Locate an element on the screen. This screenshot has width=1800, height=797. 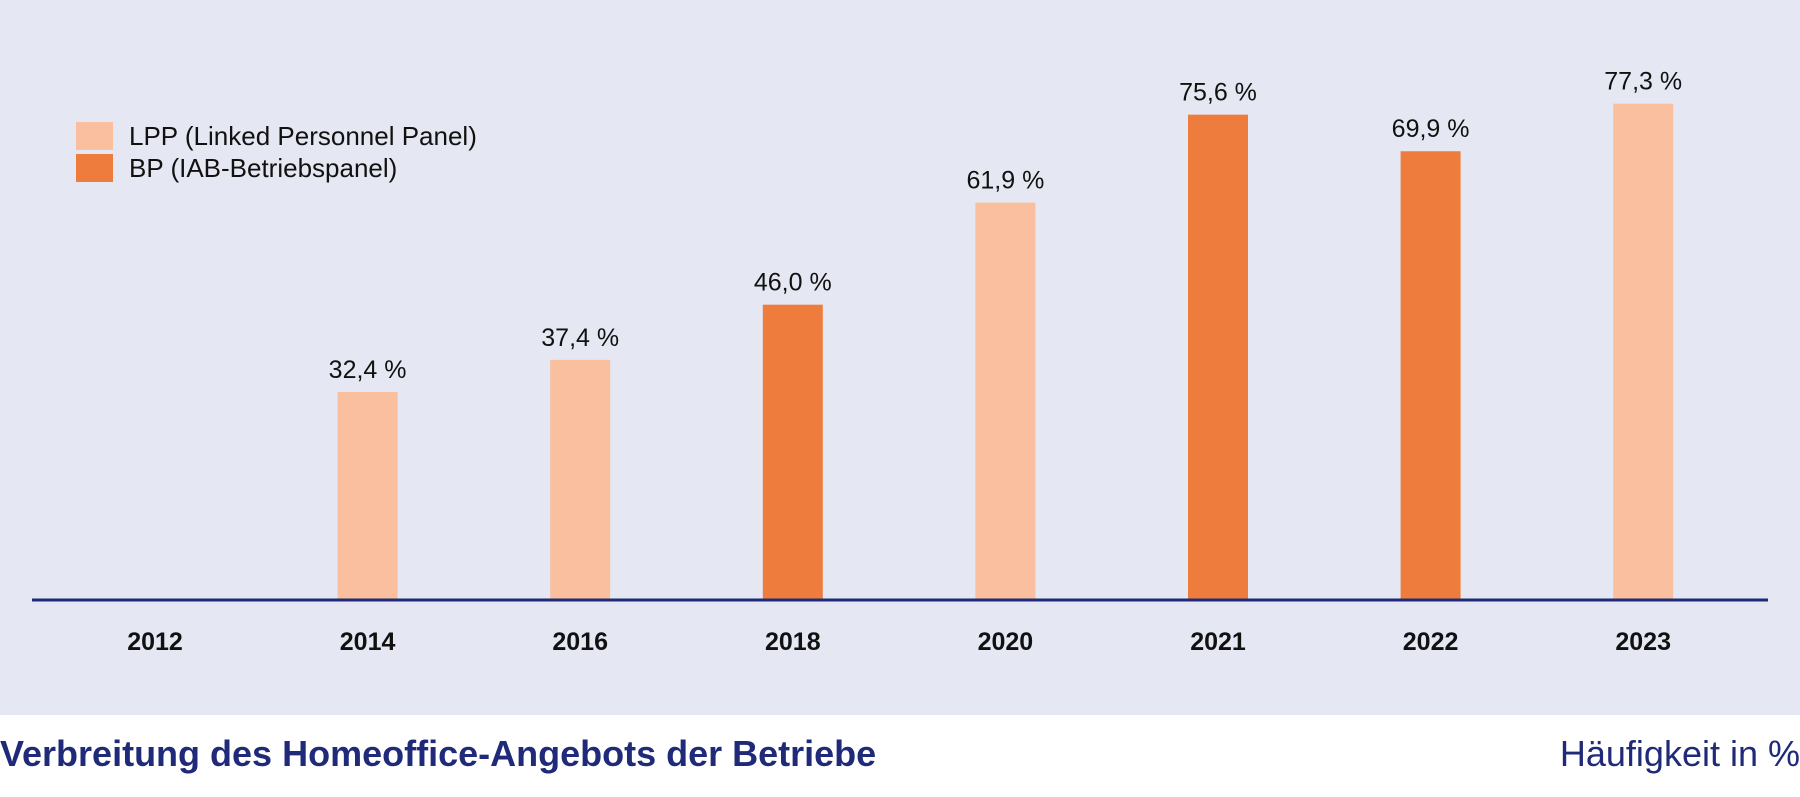
chart-unit-label: Häufigkeit in % is located at coordinates (1679, 753).